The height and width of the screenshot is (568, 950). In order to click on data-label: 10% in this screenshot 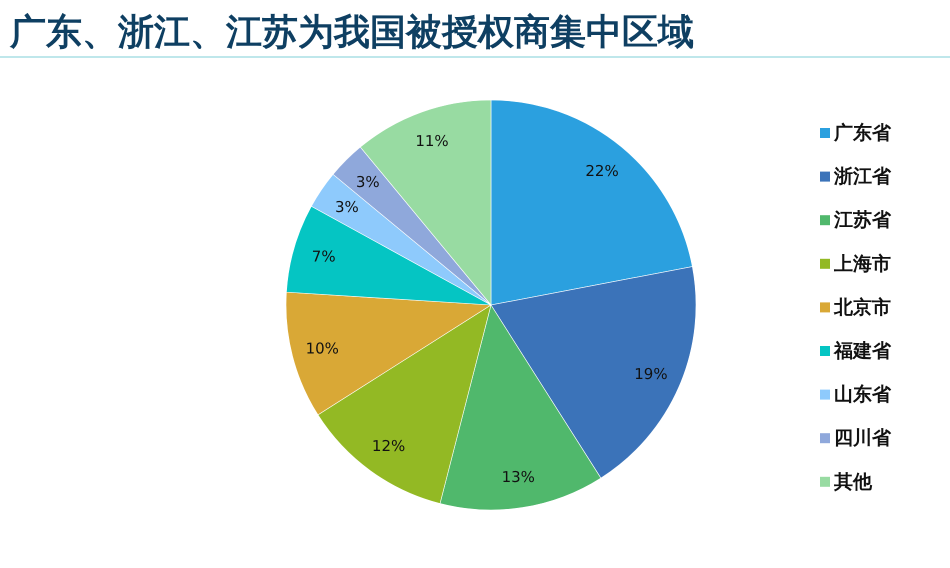, I will do `click(322, 348)`.